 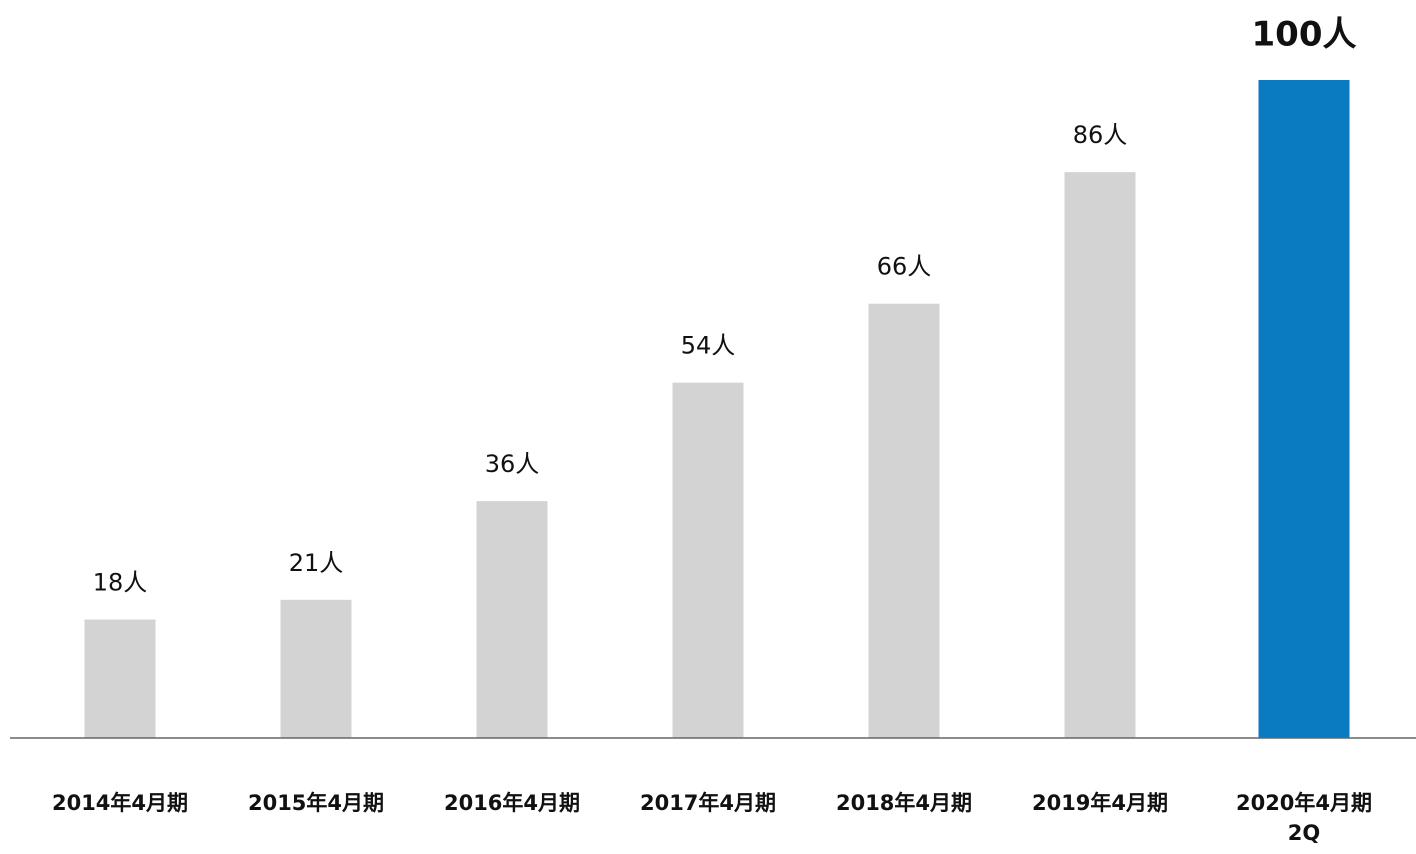 What do you see at coordinates (120, 803) in the screenshot?
I see `x-tick-label: 2014年4月期` at bounding box center [120, 803].